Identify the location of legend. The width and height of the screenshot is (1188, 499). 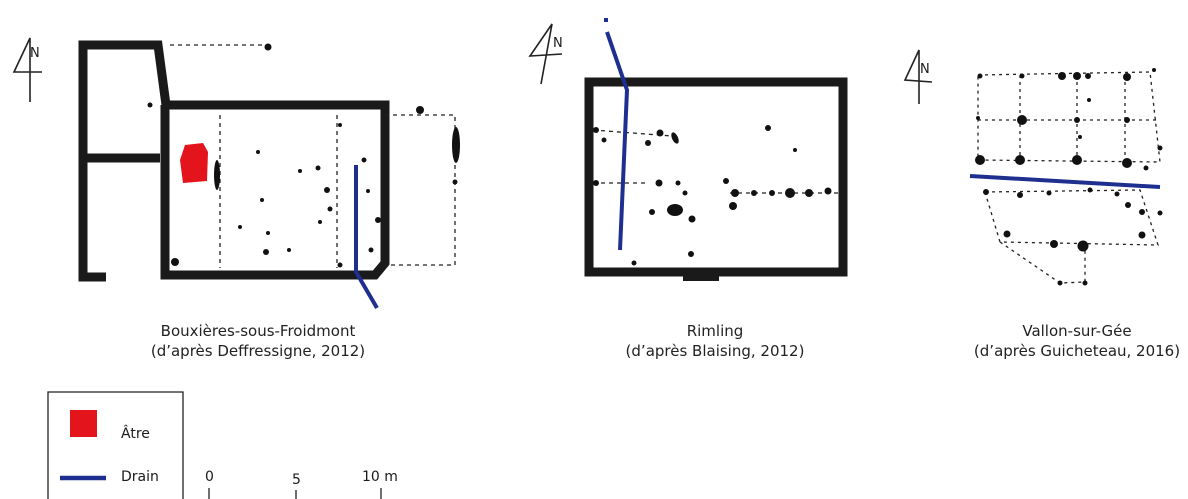
(115, 445).